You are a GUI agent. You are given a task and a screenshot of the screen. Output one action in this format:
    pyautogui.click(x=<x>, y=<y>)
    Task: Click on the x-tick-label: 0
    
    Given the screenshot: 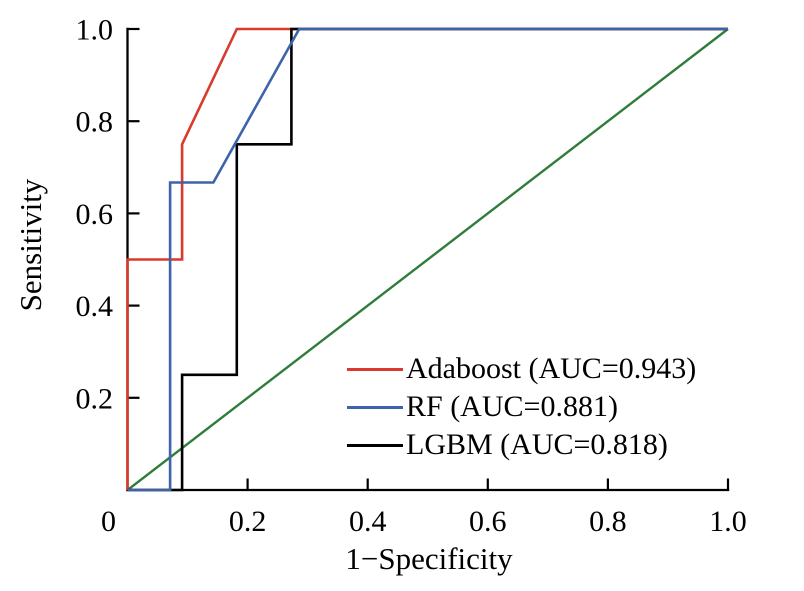 What is the action you would take?
    pyautogui.click(x=108, y=521)
    